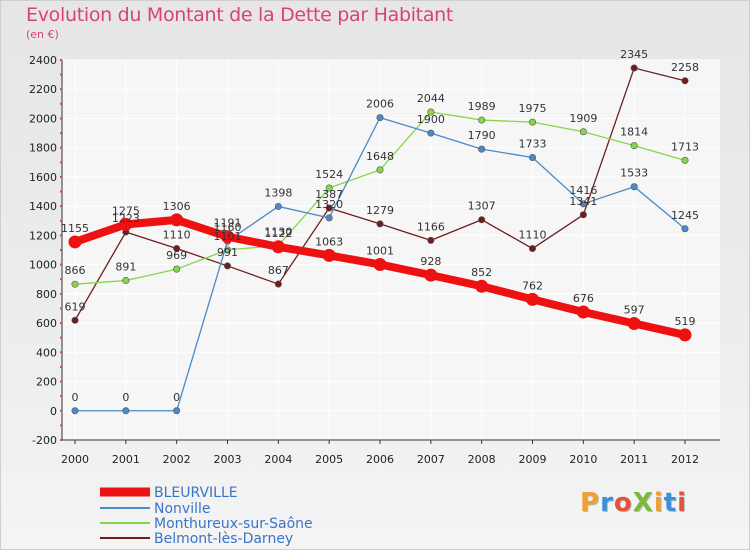 This screenshot has width=750, height=550. Describe the element at coordinates (634, 310) in the screenshot. I see `data-label: 597` at that location.